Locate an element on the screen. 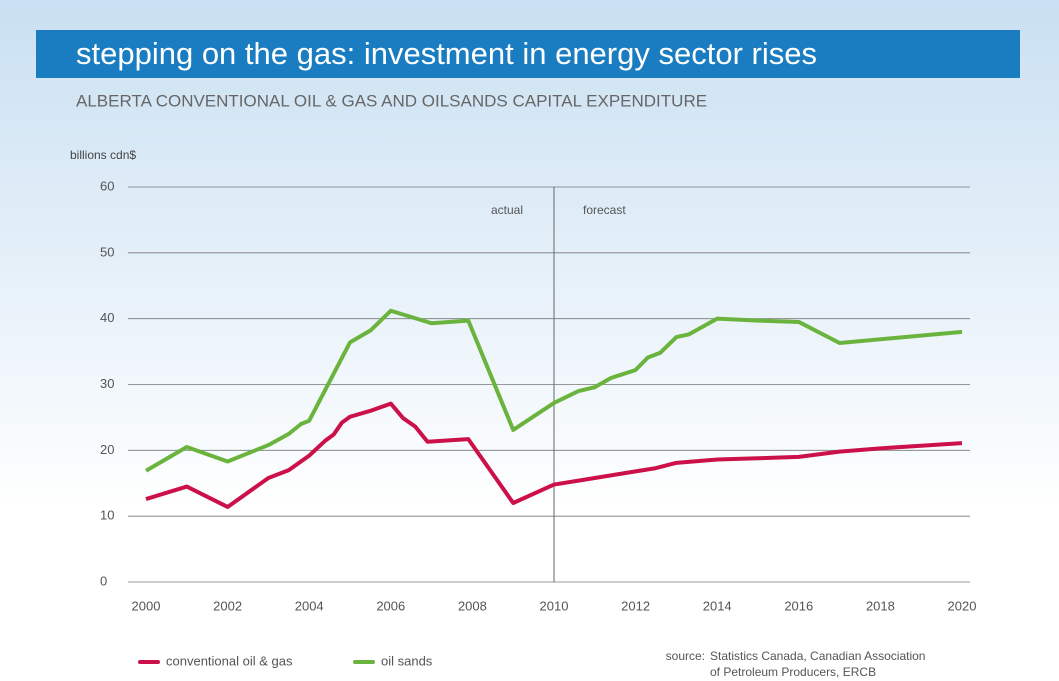  x-tick-label: 2004 is located at coordinates (309, 605).